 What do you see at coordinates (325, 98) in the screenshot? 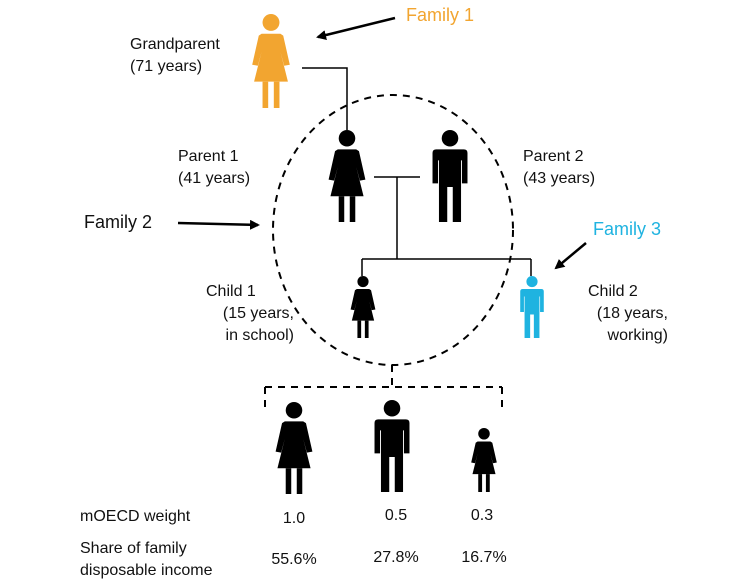
I see `grandparent-connector` at bounding box center [325, 98].